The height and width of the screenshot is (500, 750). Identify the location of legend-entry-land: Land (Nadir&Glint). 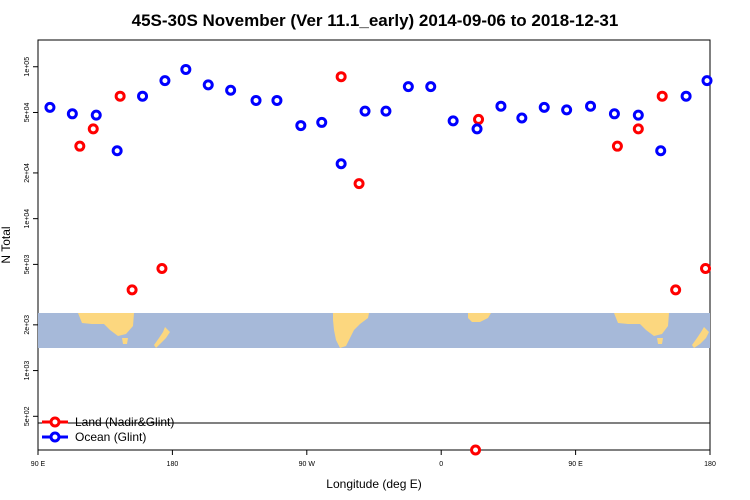
(108, 422).